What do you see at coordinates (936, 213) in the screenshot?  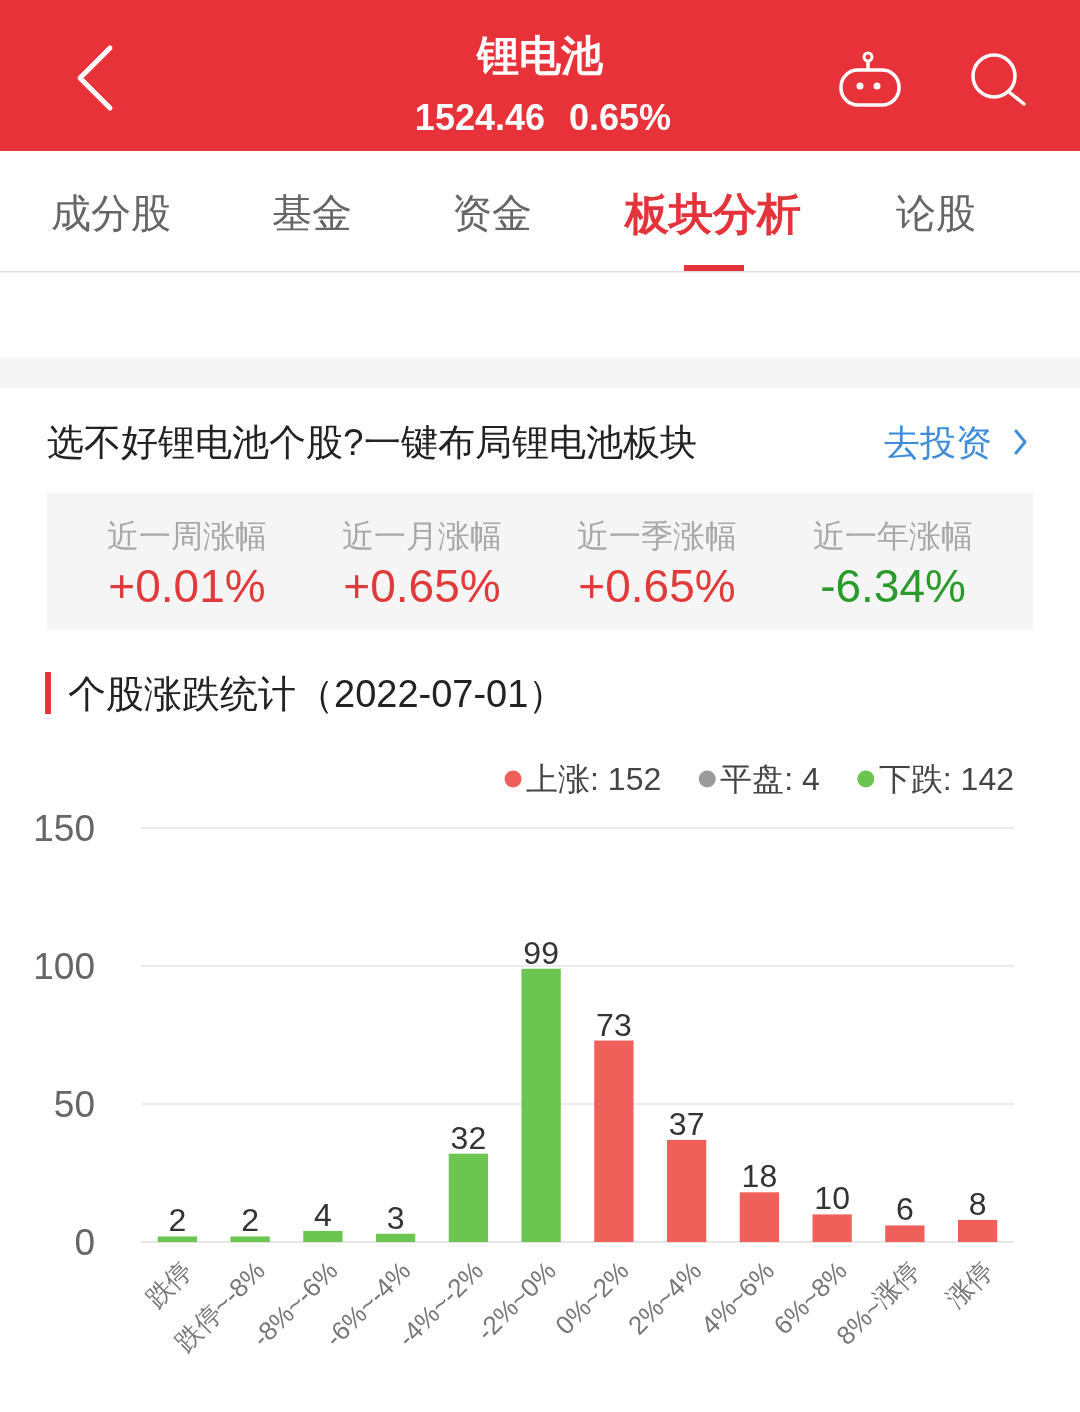 I see `text: 论股` at bounding box center [936, 213].